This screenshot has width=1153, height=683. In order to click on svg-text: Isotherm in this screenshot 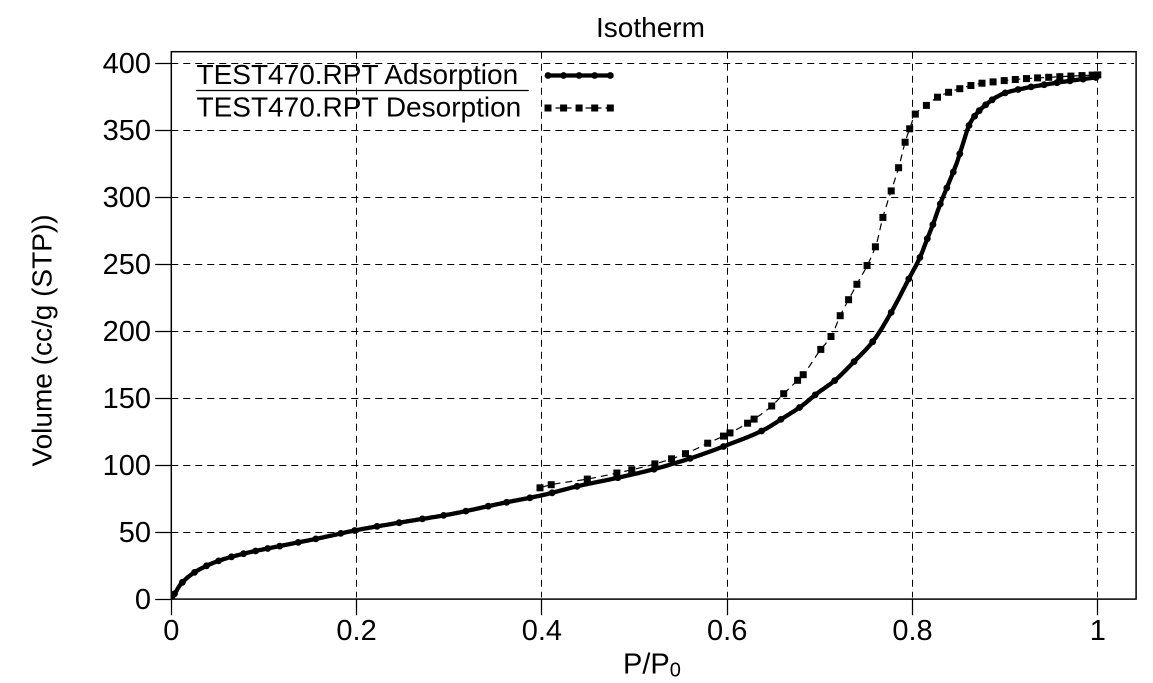, I will do `click(650, 27)`.